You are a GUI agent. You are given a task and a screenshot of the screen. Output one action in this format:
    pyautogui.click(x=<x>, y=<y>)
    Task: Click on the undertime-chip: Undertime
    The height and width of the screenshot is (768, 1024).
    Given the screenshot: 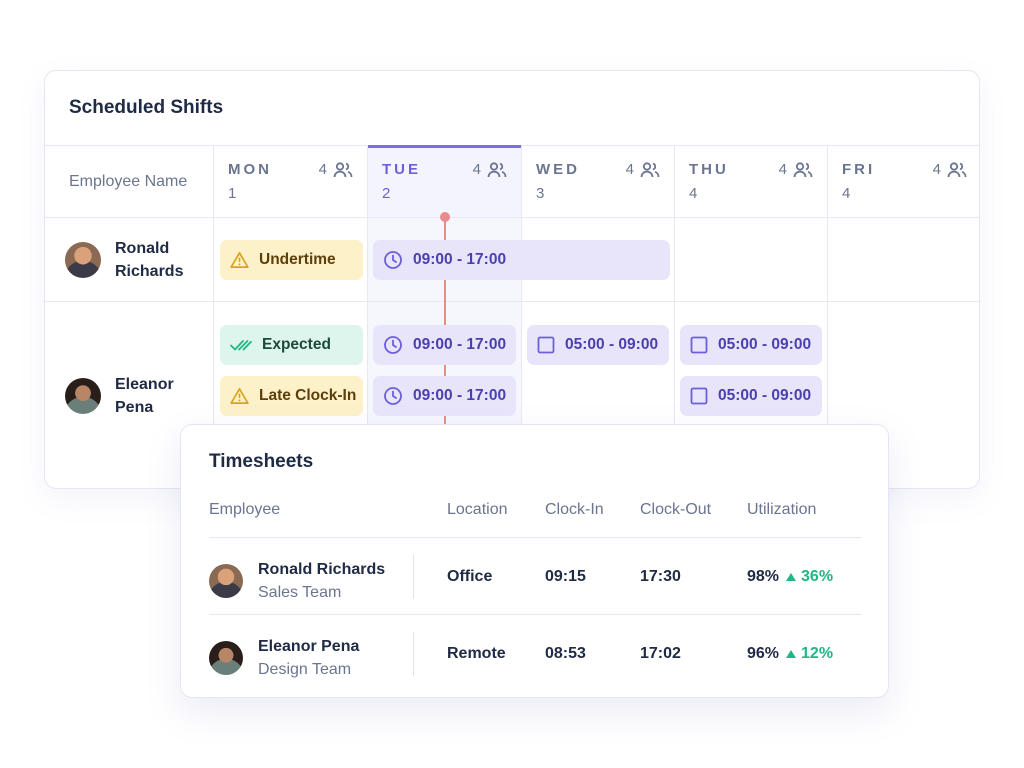 What is the action you would take?
    pyautogui.click(x=291, y=260)
    